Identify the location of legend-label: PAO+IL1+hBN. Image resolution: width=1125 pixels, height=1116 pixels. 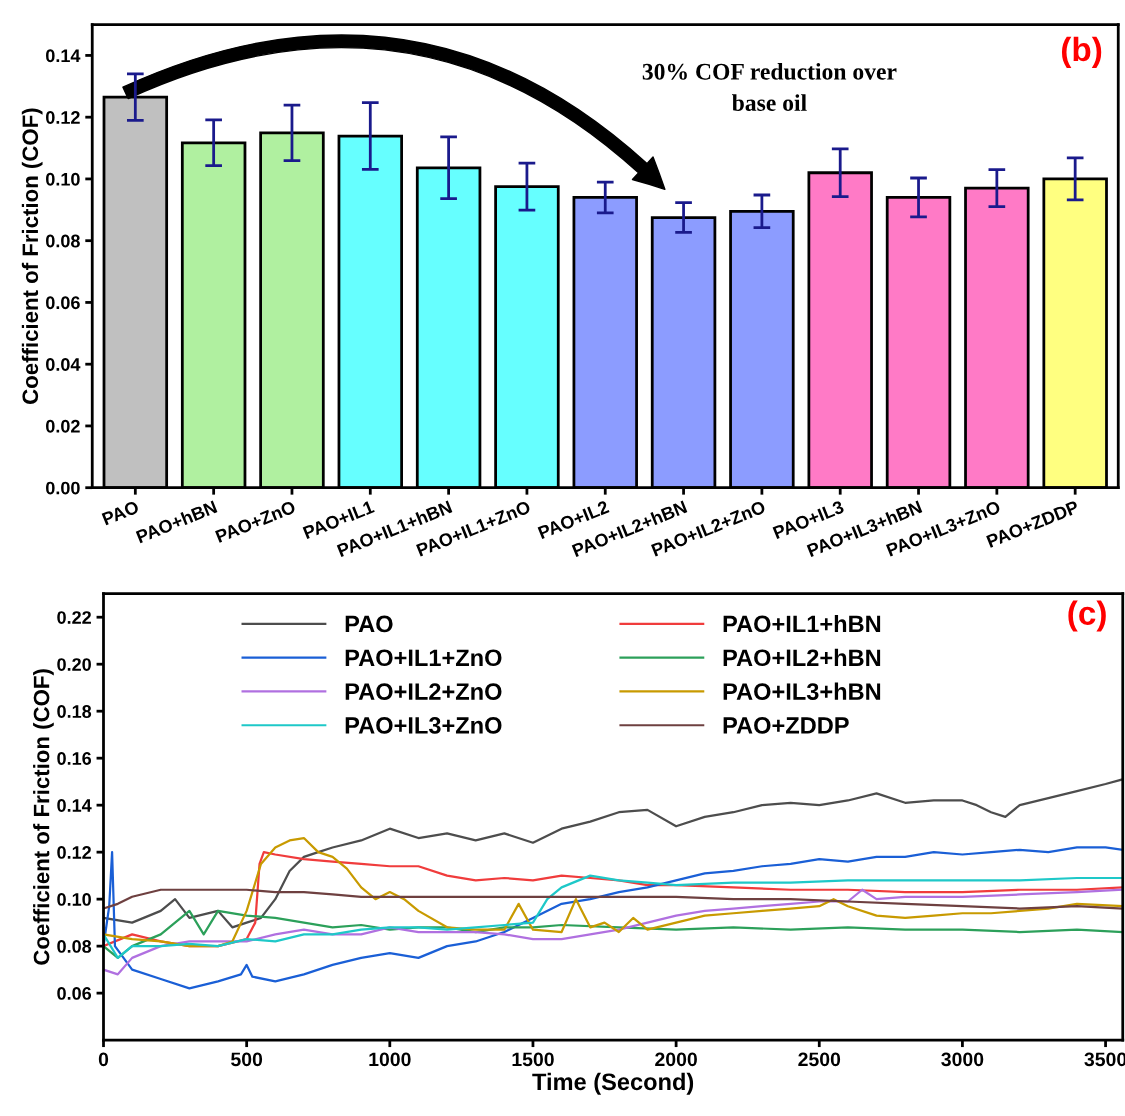
(802, 623).